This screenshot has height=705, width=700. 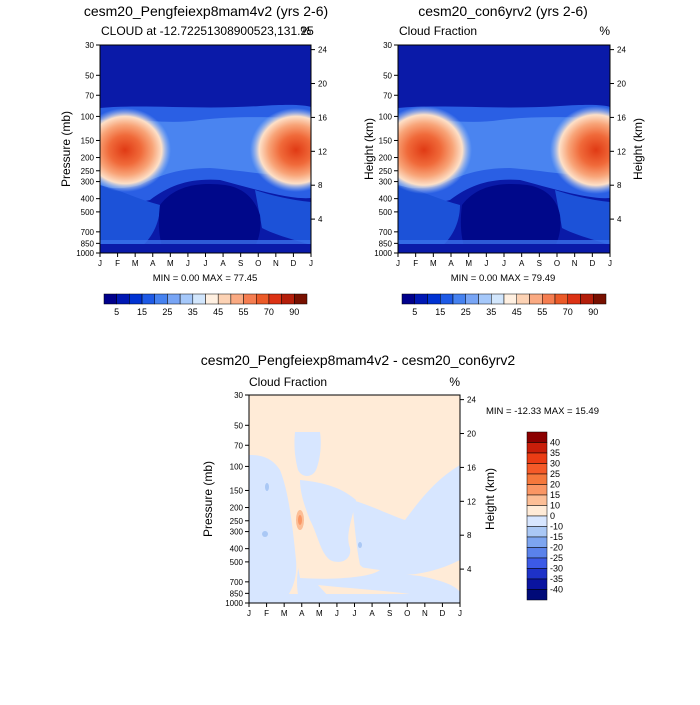 I want to click on colorbar-label: -20, so click(x=556, y=548).